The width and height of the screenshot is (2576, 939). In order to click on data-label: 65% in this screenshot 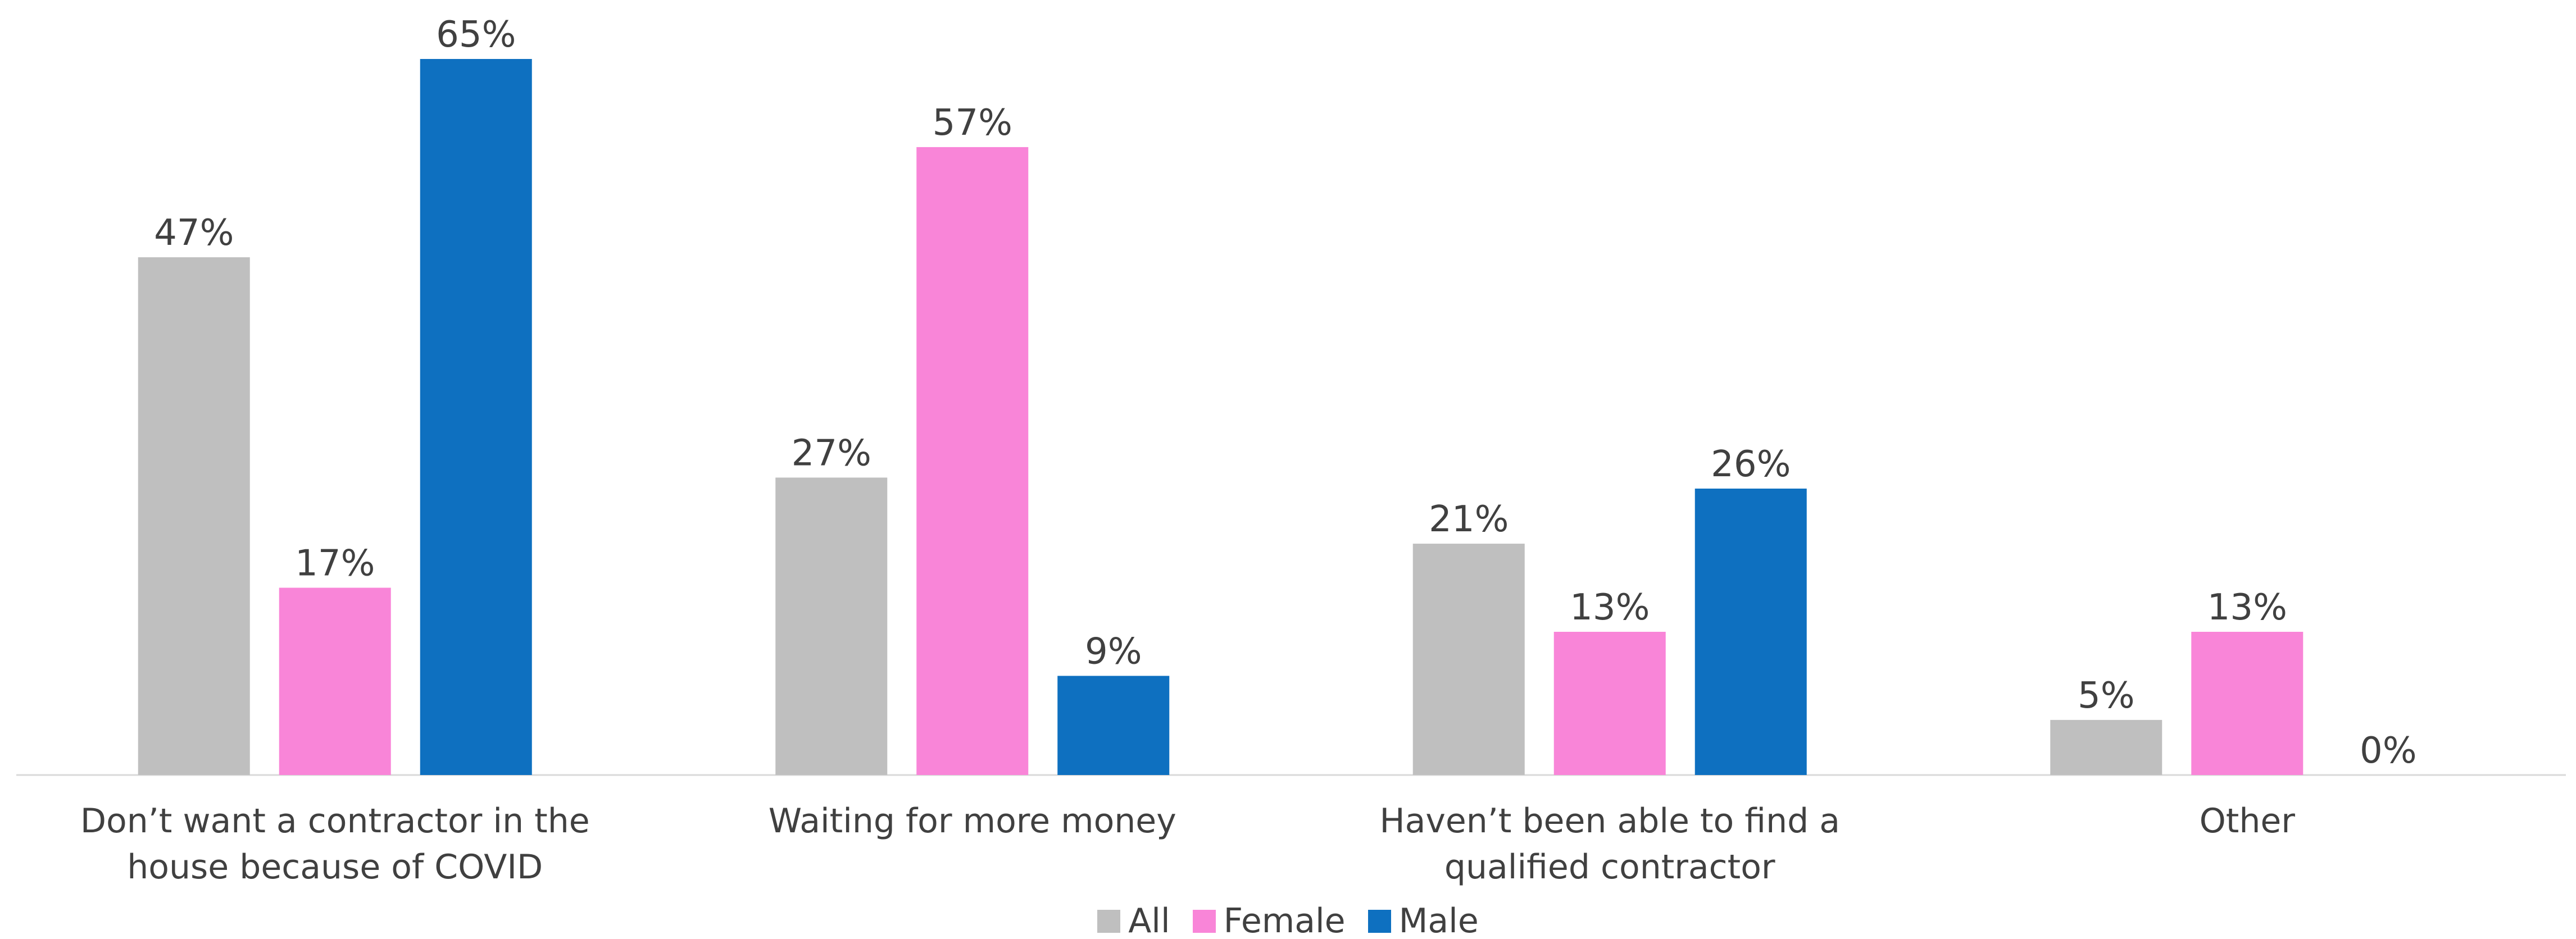, I will do `click(476, 35)`.